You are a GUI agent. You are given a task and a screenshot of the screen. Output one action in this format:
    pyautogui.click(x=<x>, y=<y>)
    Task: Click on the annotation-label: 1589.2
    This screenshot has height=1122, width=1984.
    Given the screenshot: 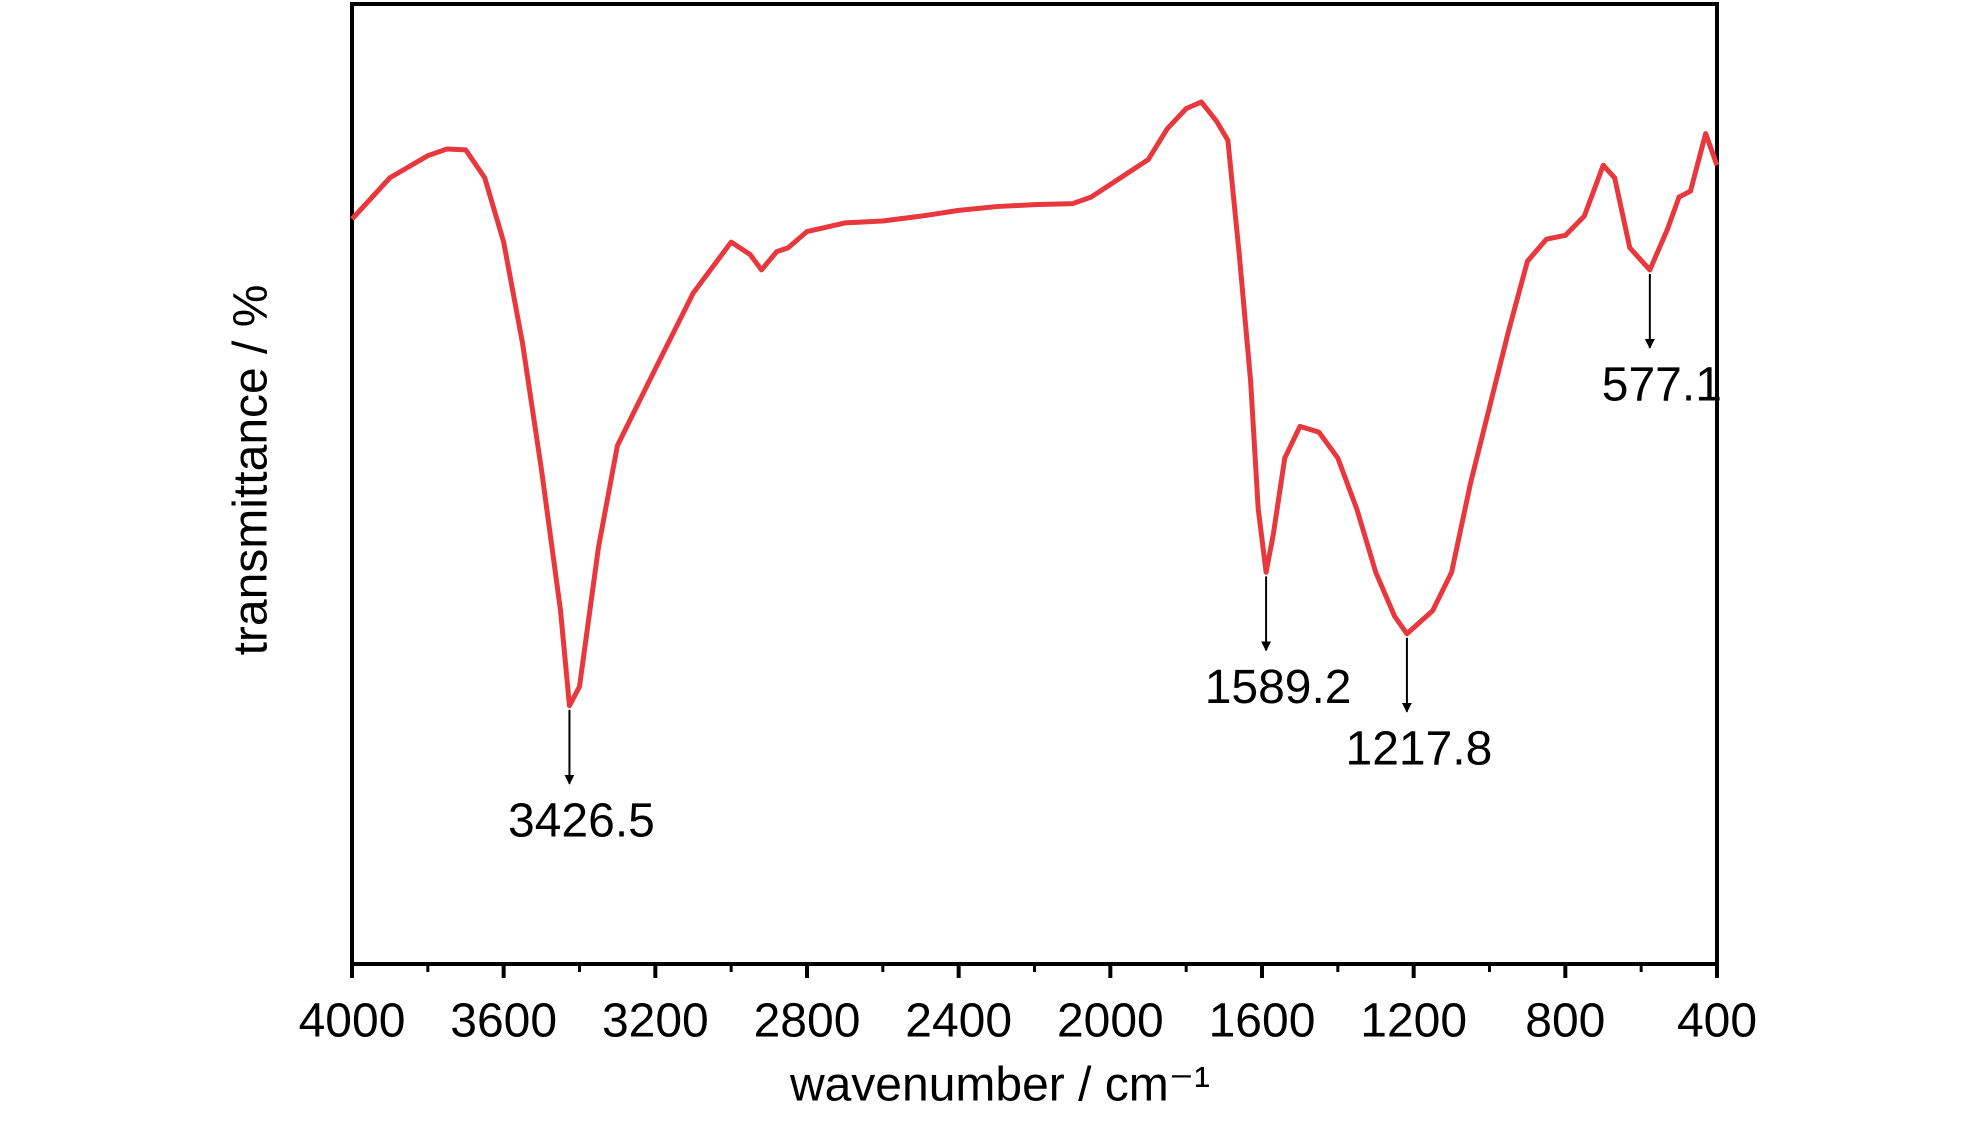 What is the action you would take?
    pyautogui.click(x=1278, y=687)
    